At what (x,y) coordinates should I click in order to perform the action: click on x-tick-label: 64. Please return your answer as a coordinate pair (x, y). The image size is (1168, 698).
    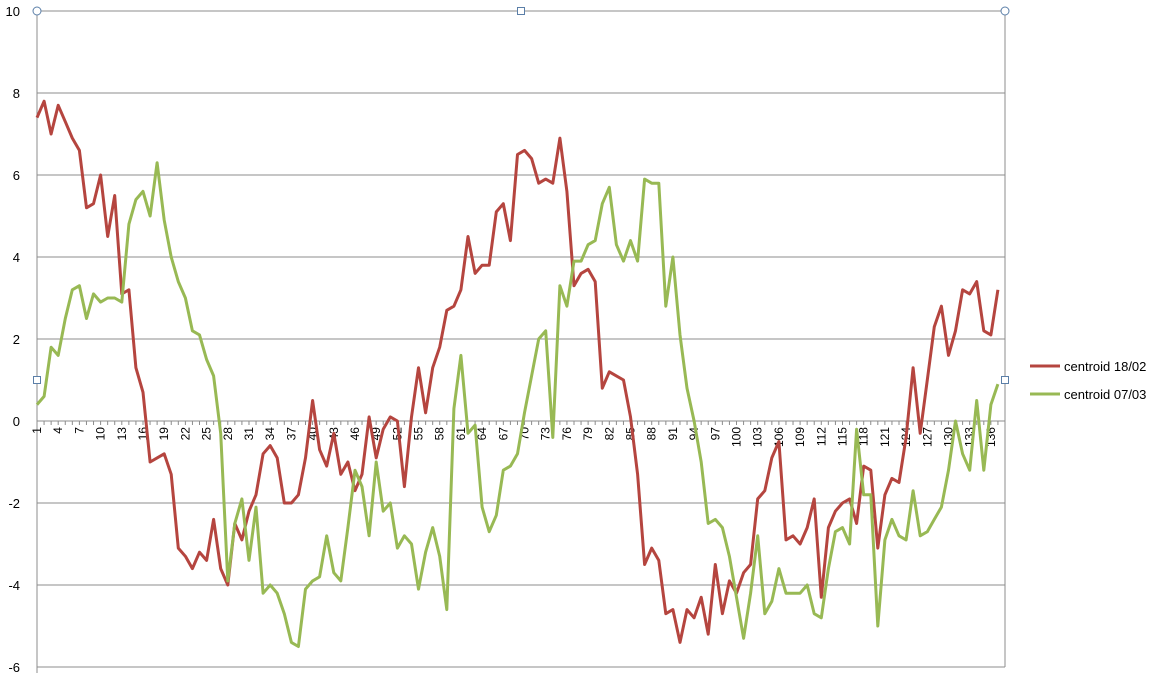
    Looking at the image, I should click on (482, 434).